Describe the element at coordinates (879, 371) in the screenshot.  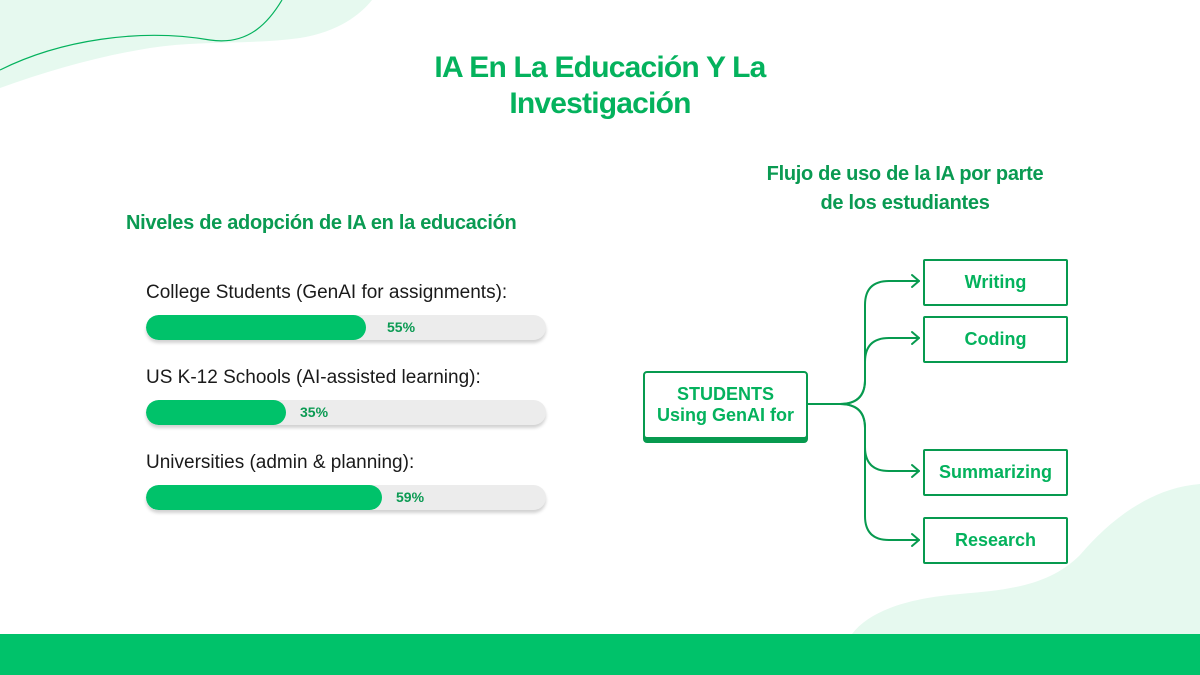
I see `connector-to-coding` at that location.